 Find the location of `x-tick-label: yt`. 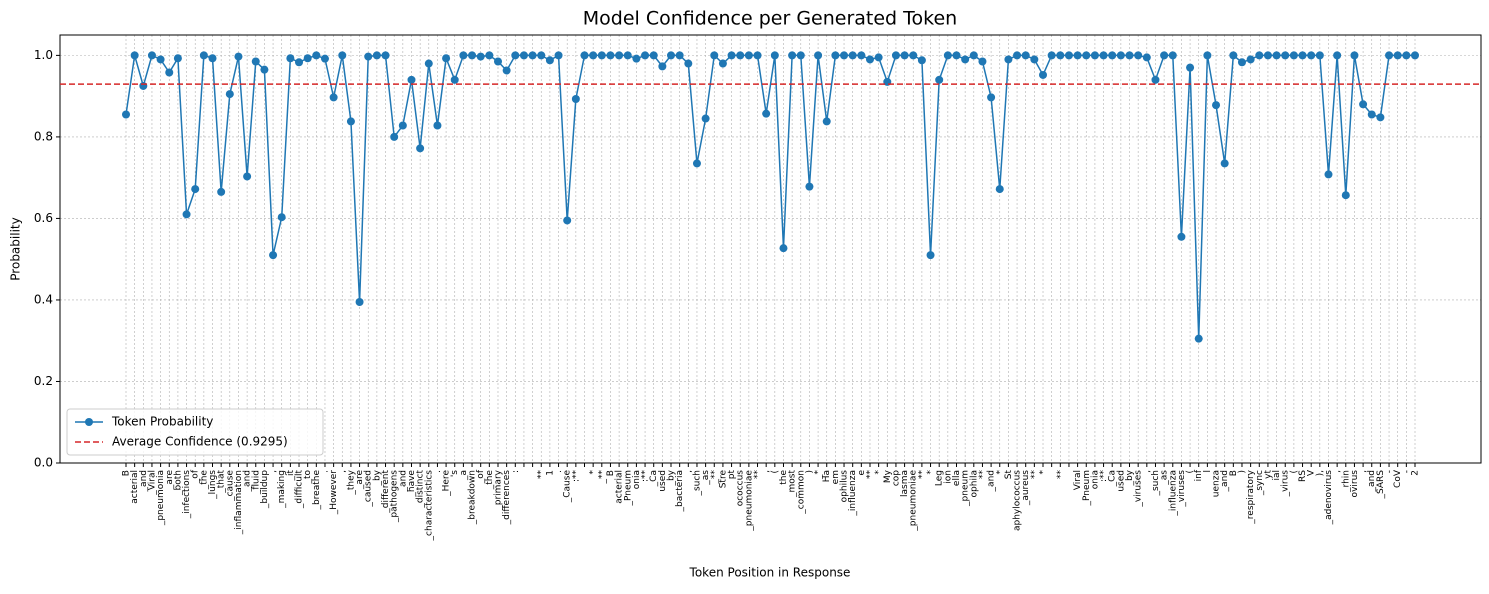

x-tick-label: yt is located at coordinates (1268, 474).